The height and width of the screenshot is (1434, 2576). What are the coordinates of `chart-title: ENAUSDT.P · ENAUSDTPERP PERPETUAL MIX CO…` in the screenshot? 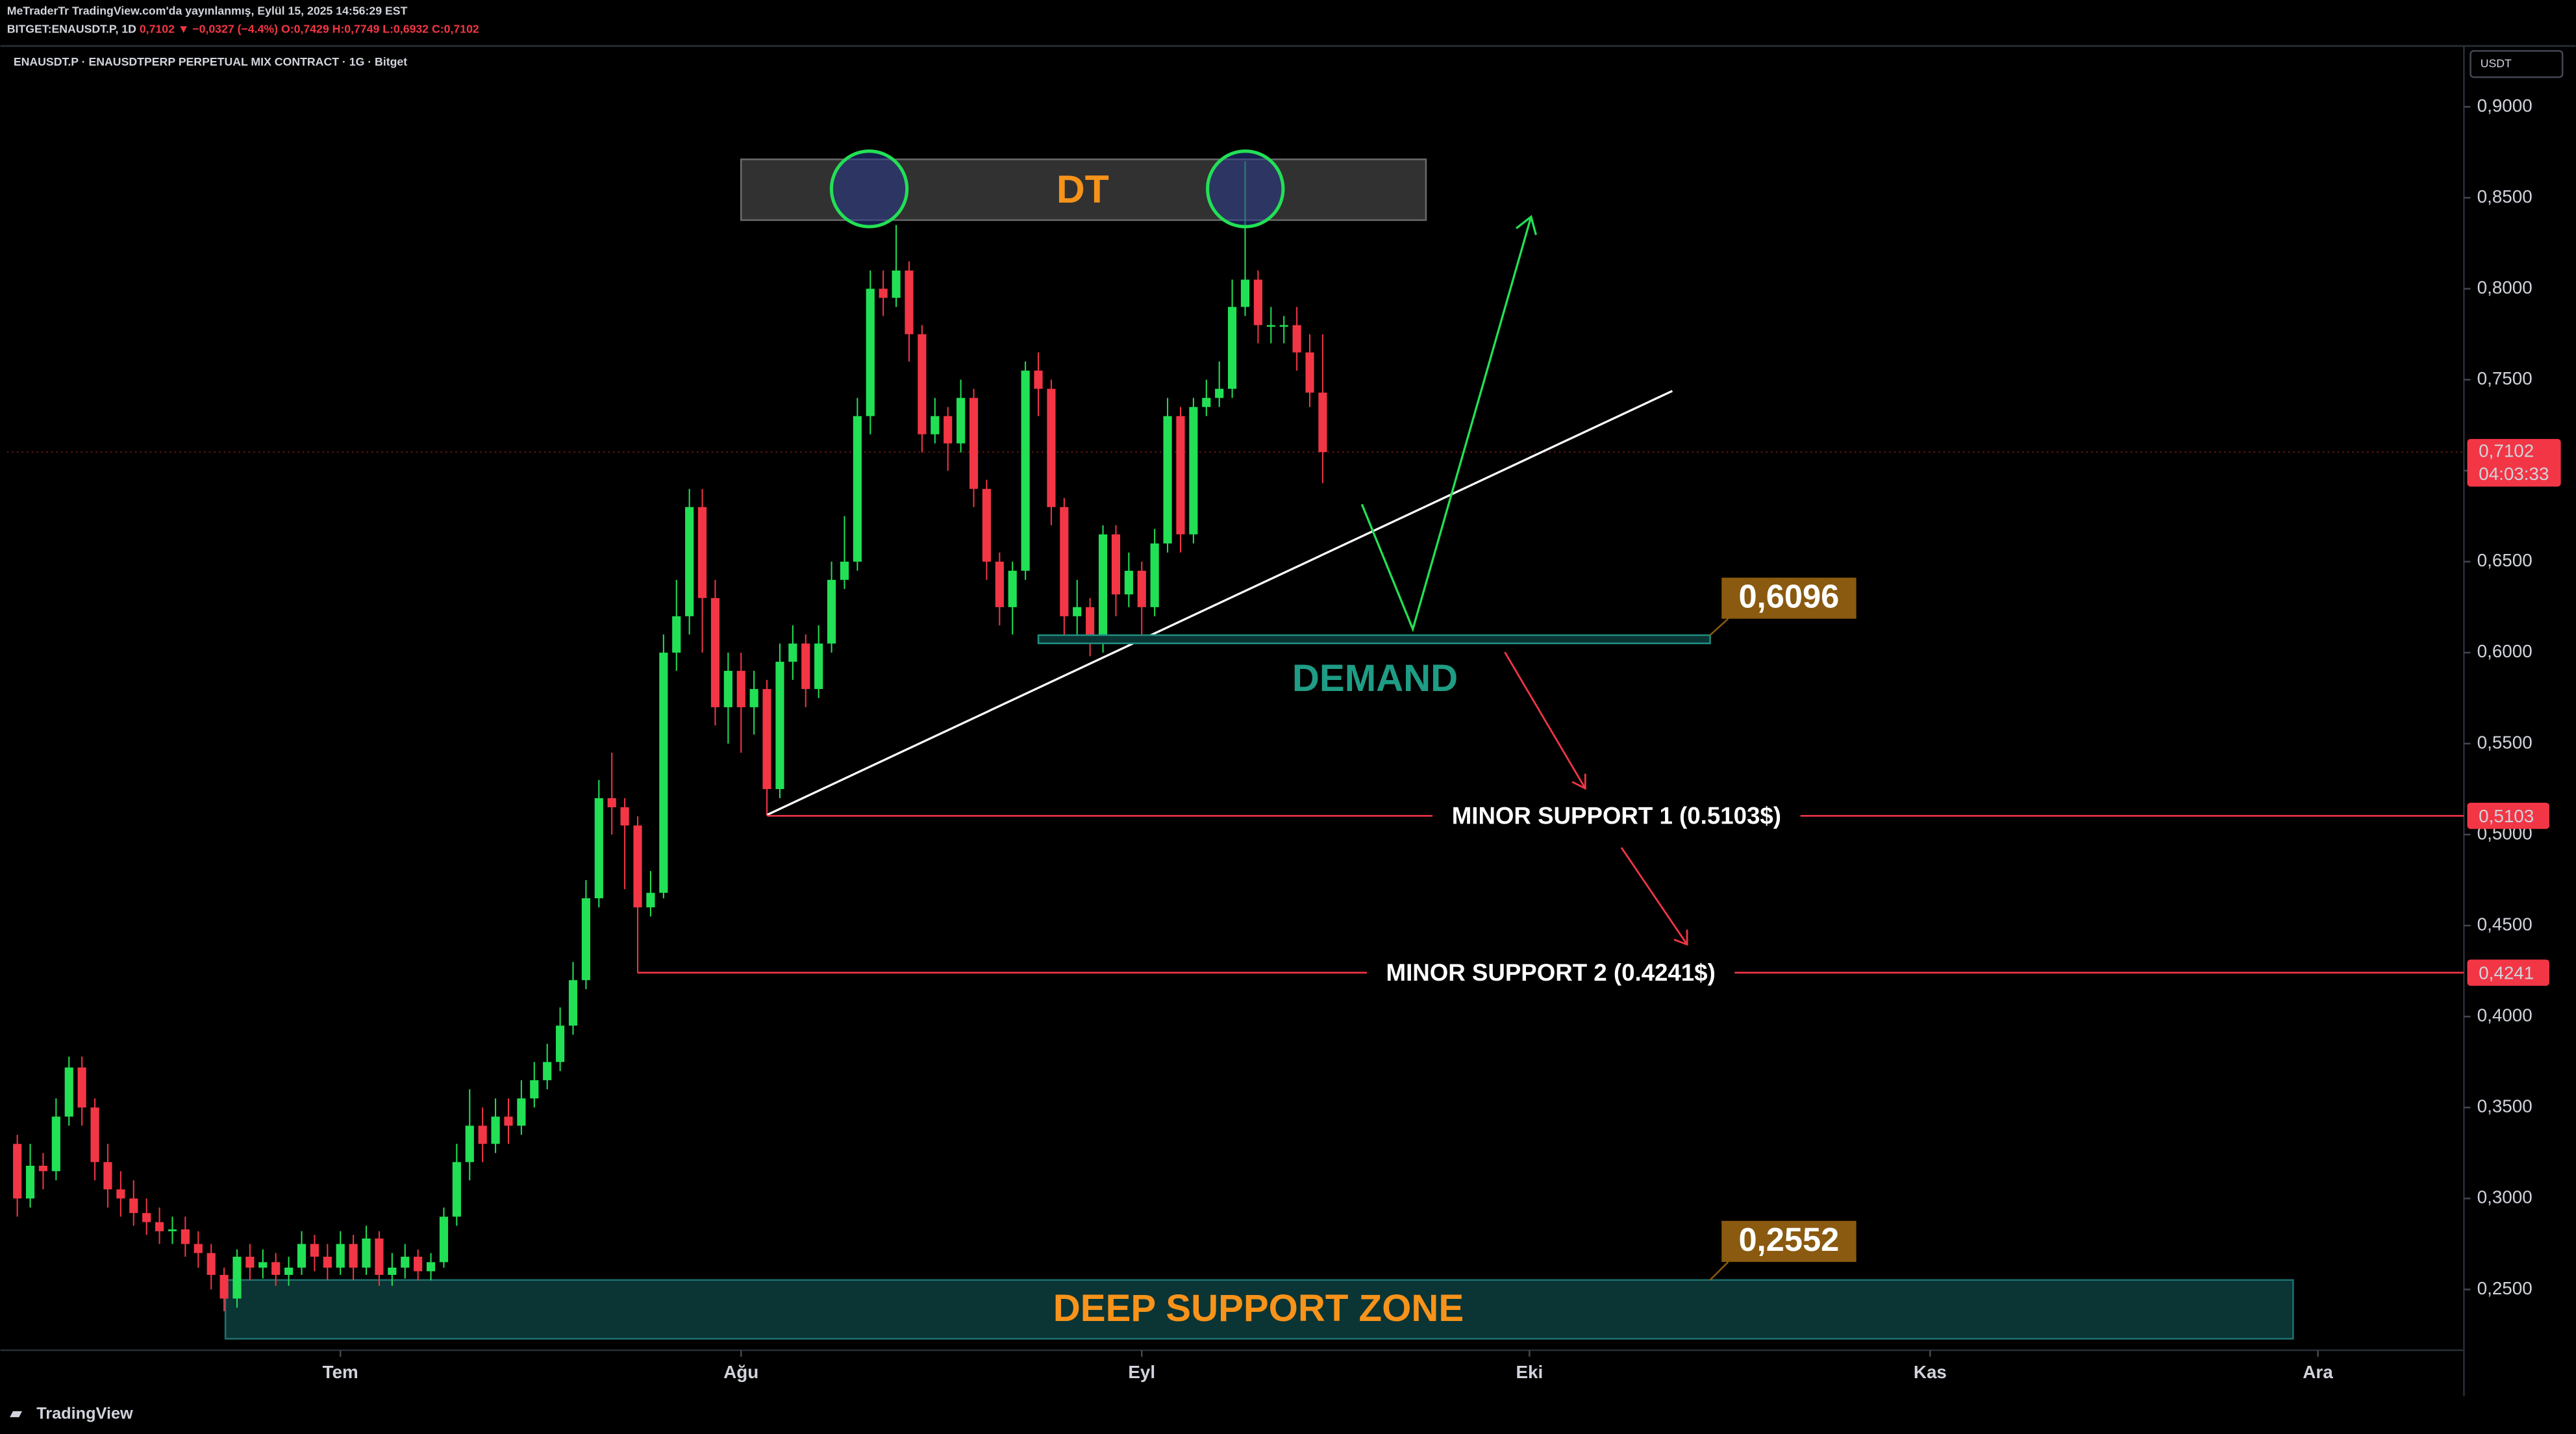 It's located at (210, 62).